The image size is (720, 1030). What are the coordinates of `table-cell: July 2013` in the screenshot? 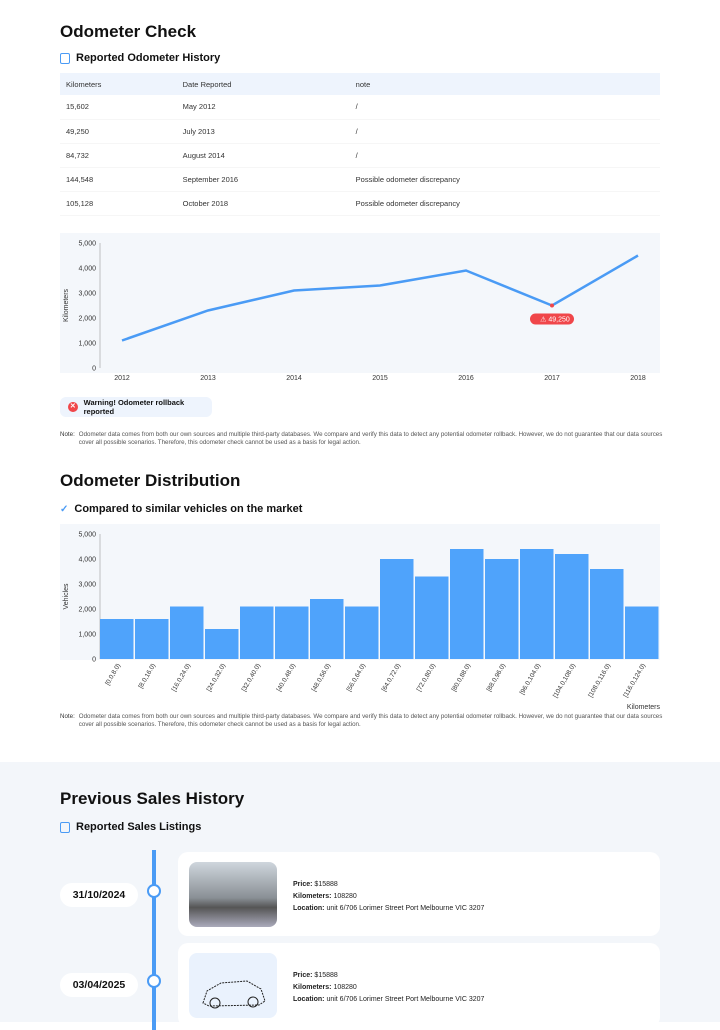 It's located at (263, 131).